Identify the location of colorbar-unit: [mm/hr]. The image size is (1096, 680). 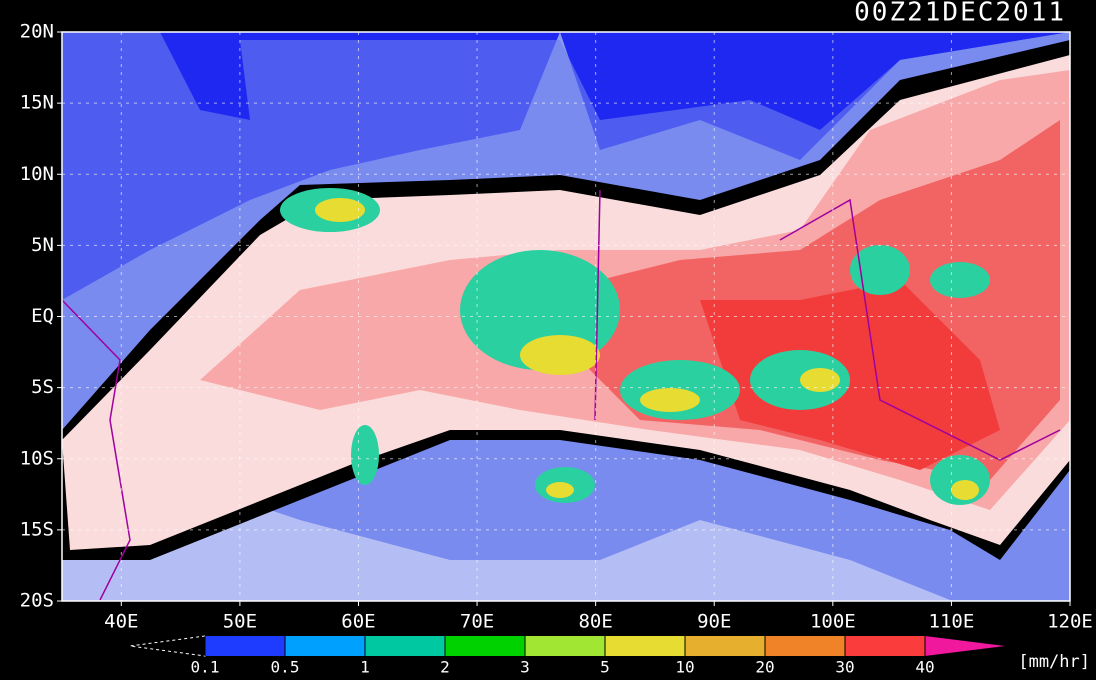
(1054, 662).